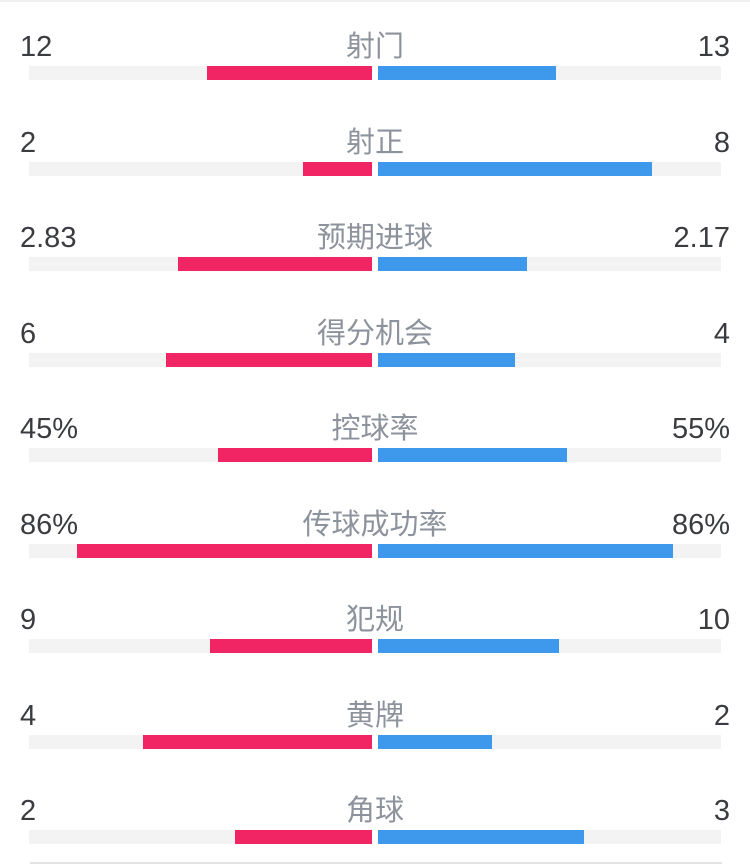 This screenshot has width=750, height=867. What do you see at coordinates (49, 524) in the screenshot?
I see `home-value: 86%` at bounding box center [49, 524].